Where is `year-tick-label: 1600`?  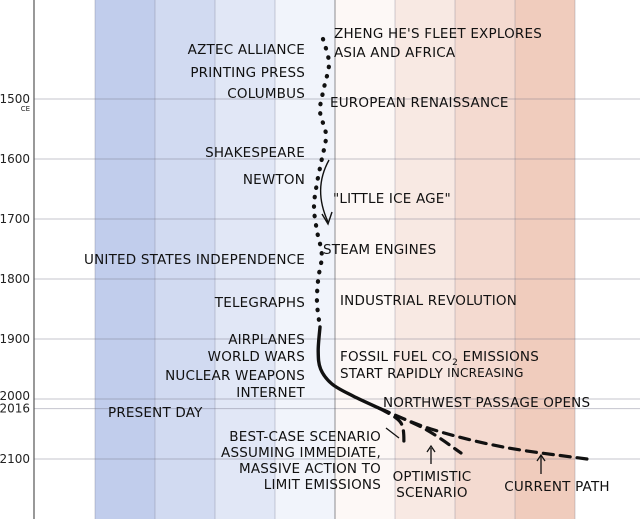 year-tick-label: 1600 is located at coordinates (15, 159).